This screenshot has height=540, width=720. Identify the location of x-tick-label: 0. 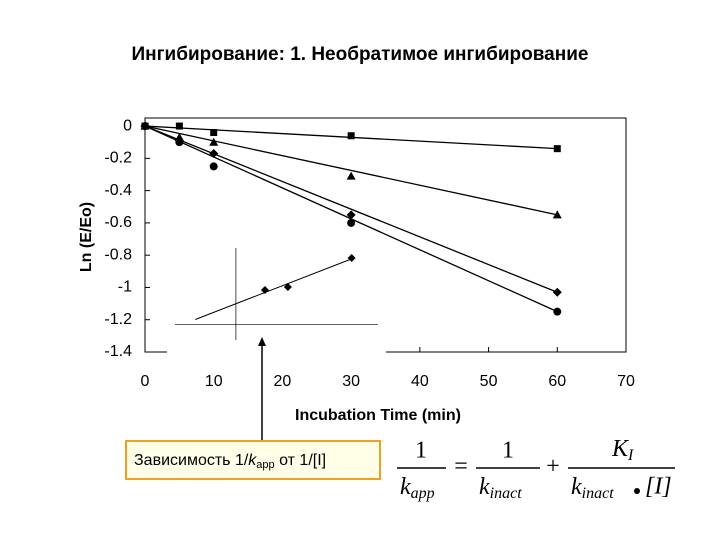
(145, 381).